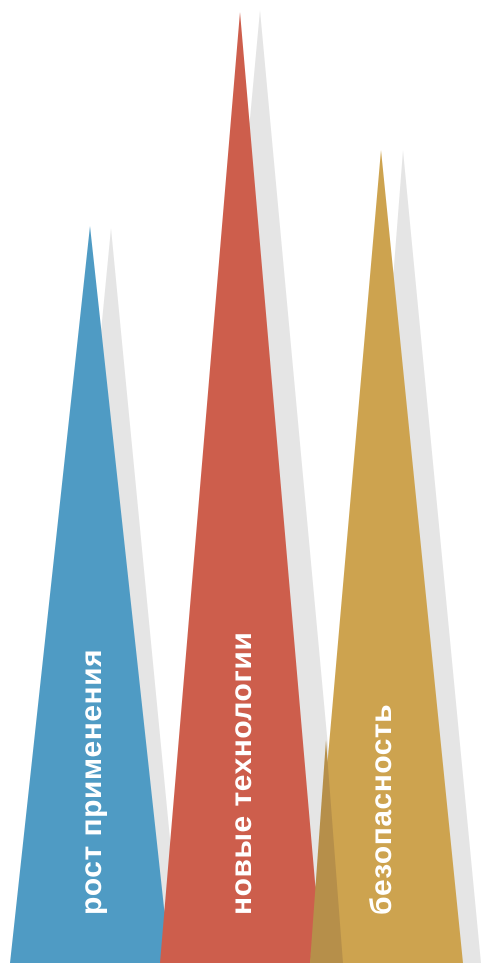  Describe the element at coordinates (91, 782) in the screenshot. I see `peak-label-rost: рост применения` at that location.